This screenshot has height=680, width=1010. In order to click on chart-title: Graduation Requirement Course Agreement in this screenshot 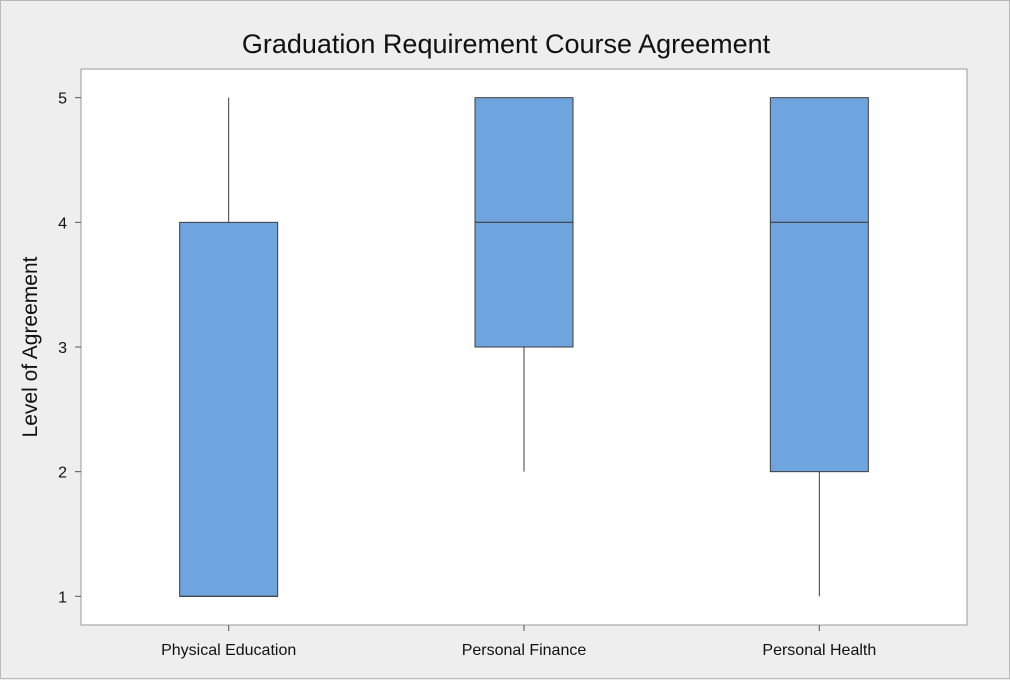, I will do `click(506, 44)`.